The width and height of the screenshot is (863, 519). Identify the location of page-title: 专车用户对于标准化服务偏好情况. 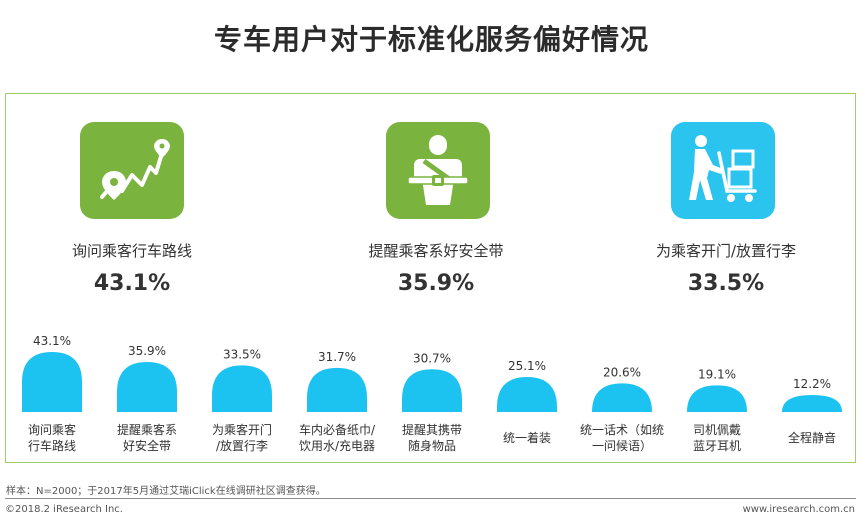
(431, 39).